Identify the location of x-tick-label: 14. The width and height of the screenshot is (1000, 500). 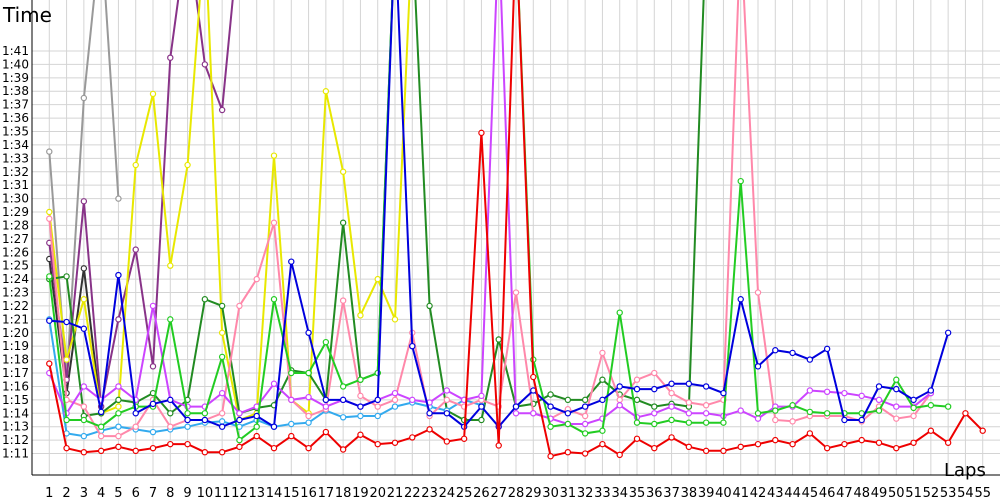
(274, 493).